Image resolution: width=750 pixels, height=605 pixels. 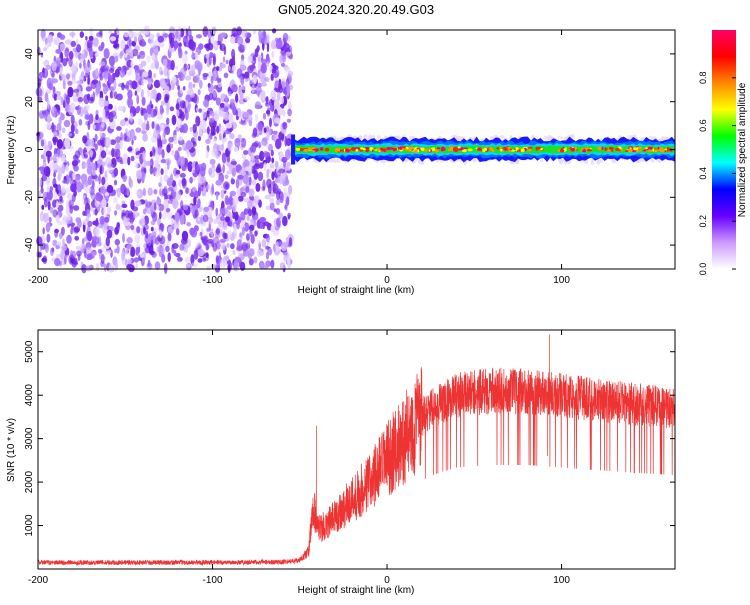 What do you see at coordinates (703, 173) in the screenshot?
I see `colorbar-tick-label: 0.4` at bounding box center [703, 173].